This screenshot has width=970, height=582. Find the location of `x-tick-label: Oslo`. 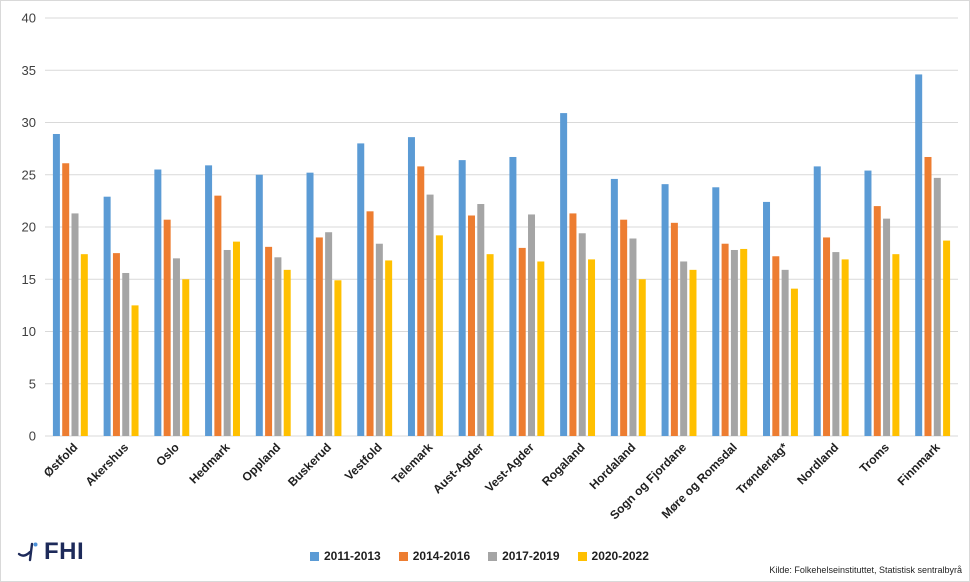

x-tick-label: Oslo is located at coordinates (167, 454).